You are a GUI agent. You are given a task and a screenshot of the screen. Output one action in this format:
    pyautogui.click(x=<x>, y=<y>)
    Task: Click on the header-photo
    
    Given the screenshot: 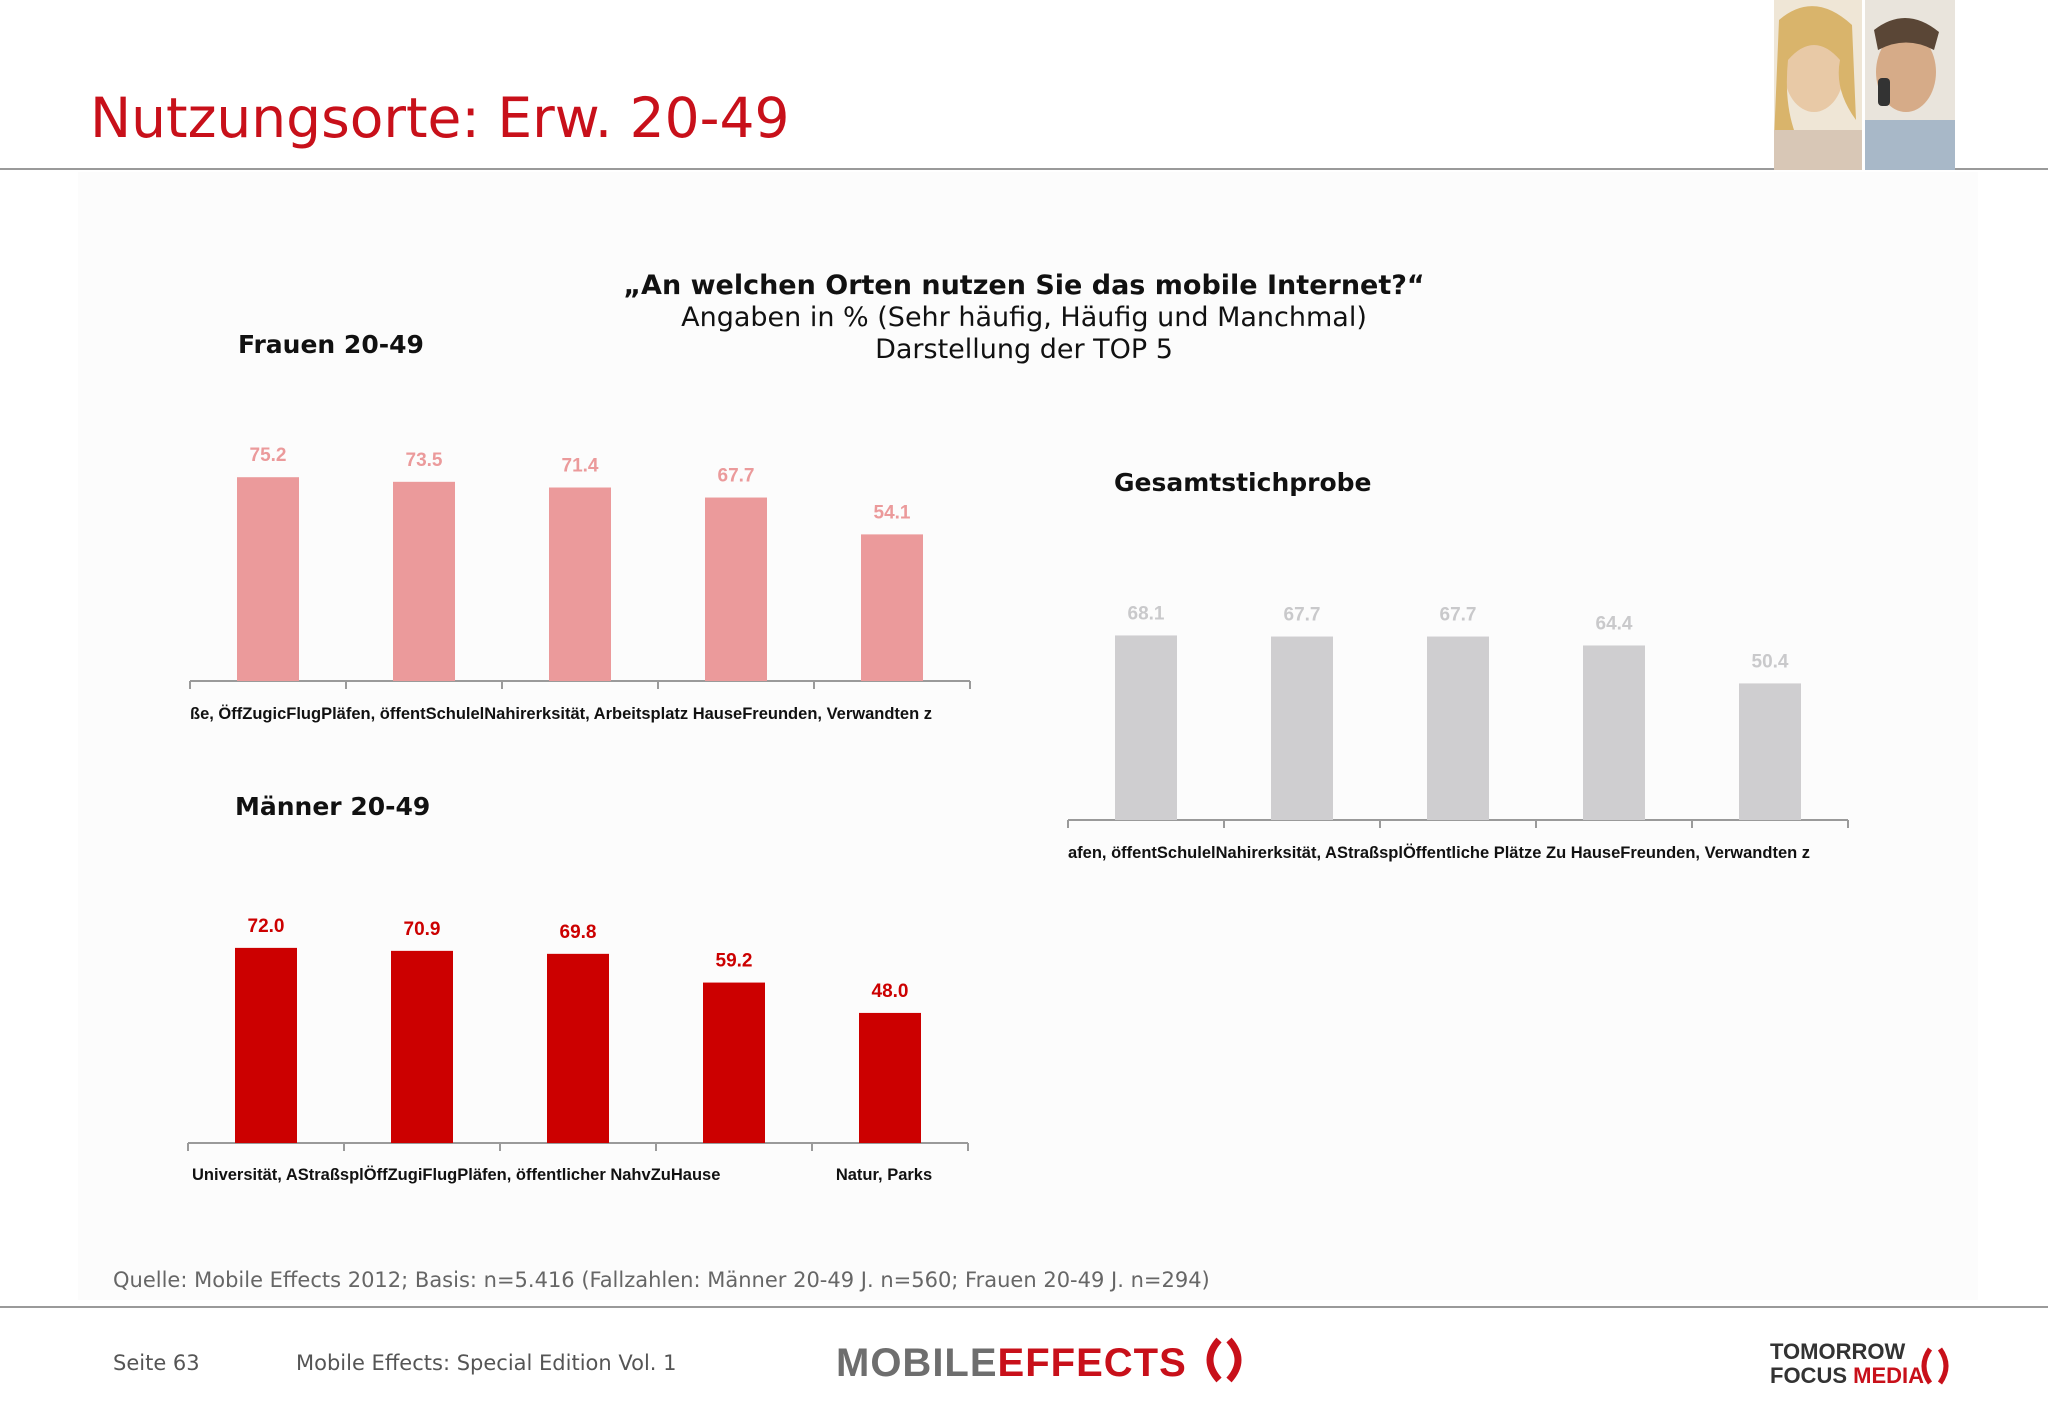 What is the action you would take?
    pyautogui.click(x=1864, y=85)
    